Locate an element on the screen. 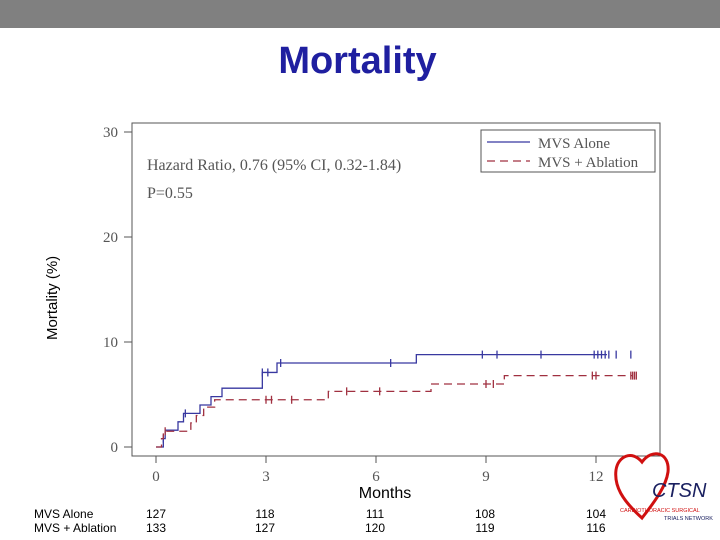  series-layer is located at coordinates (396, 399).